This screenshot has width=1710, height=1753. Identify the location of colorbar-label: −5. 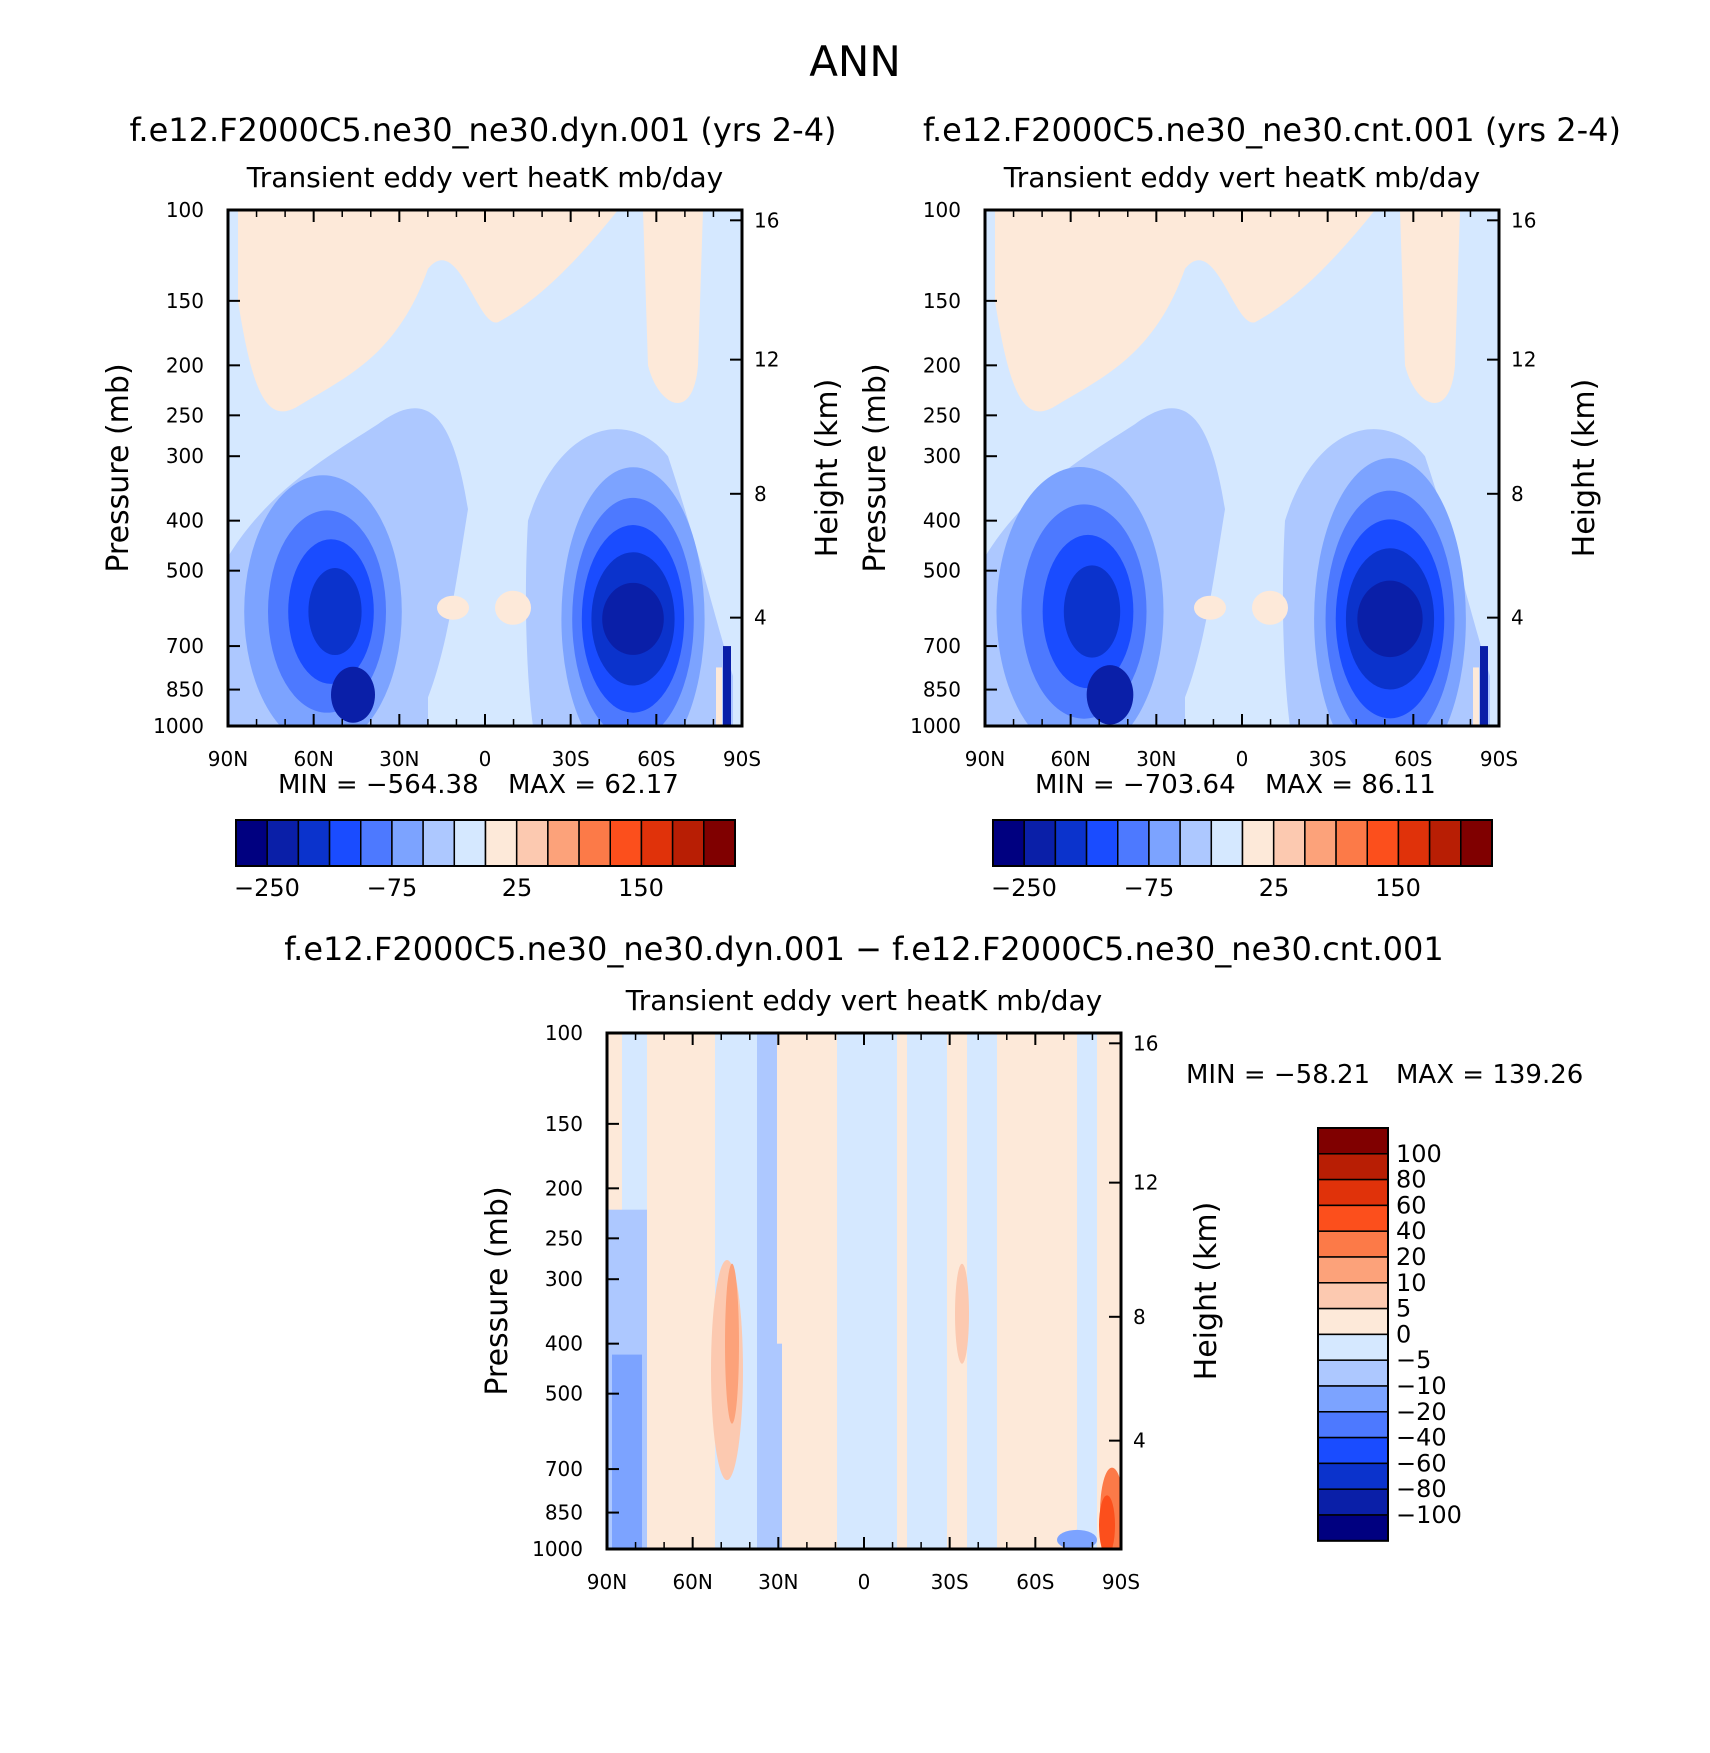
(1413, 1360).